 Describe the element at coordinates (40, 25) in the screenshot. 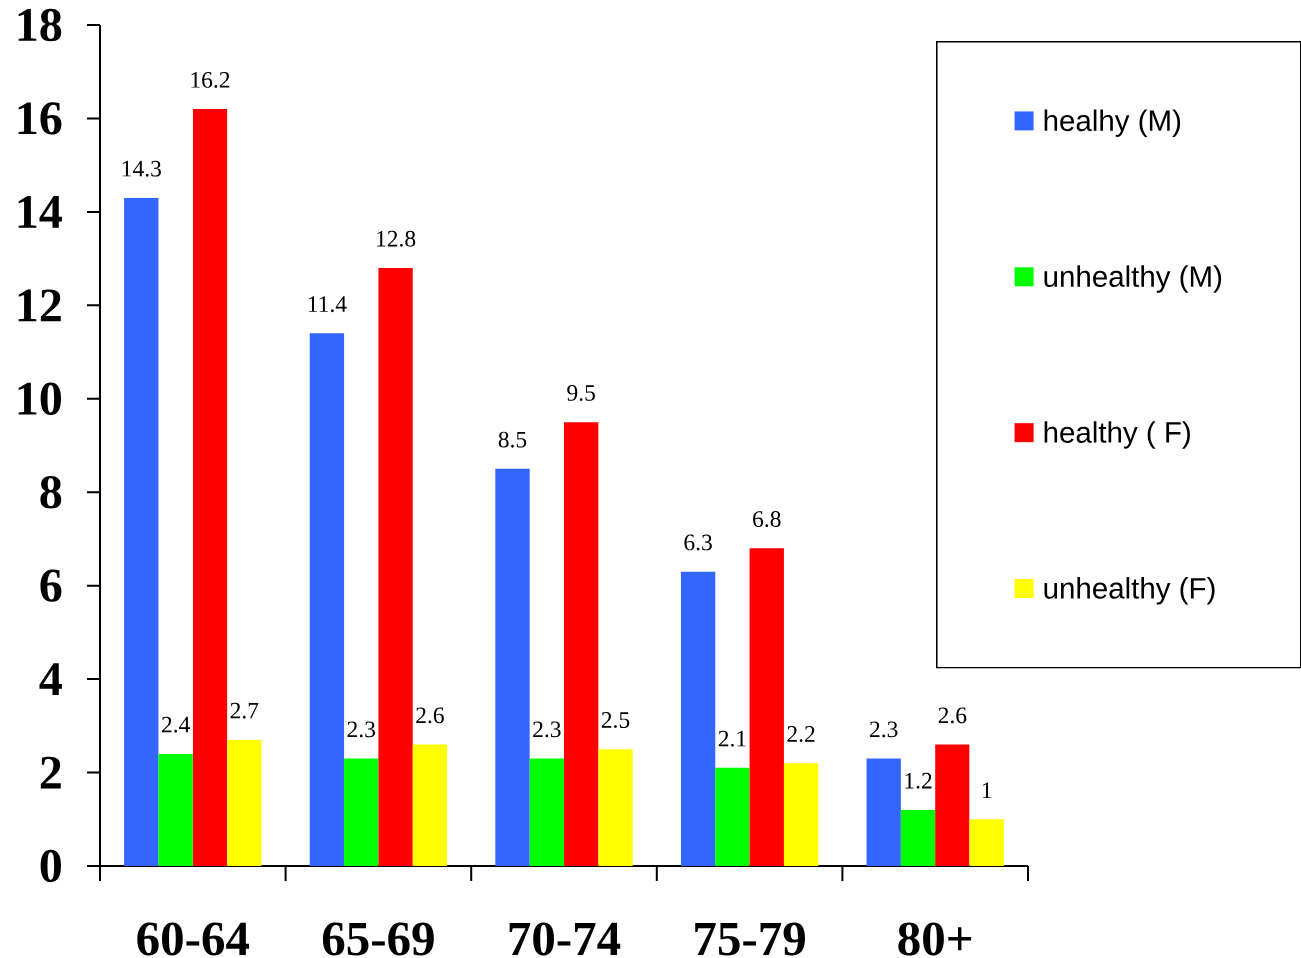

I see `y-tick-label: 18` at that location.